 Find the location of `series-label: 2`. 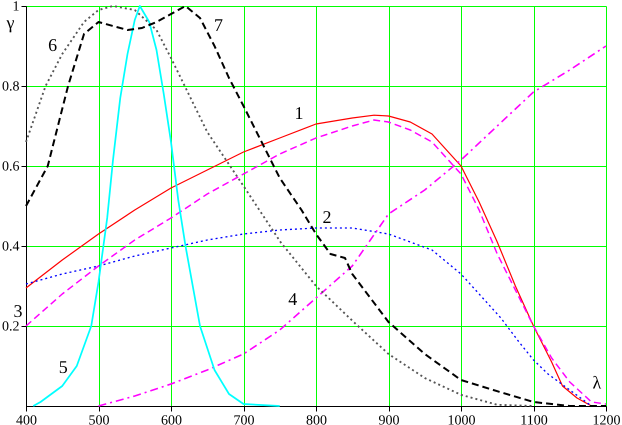

series-label: 2 is located at coordinates (327, 217).